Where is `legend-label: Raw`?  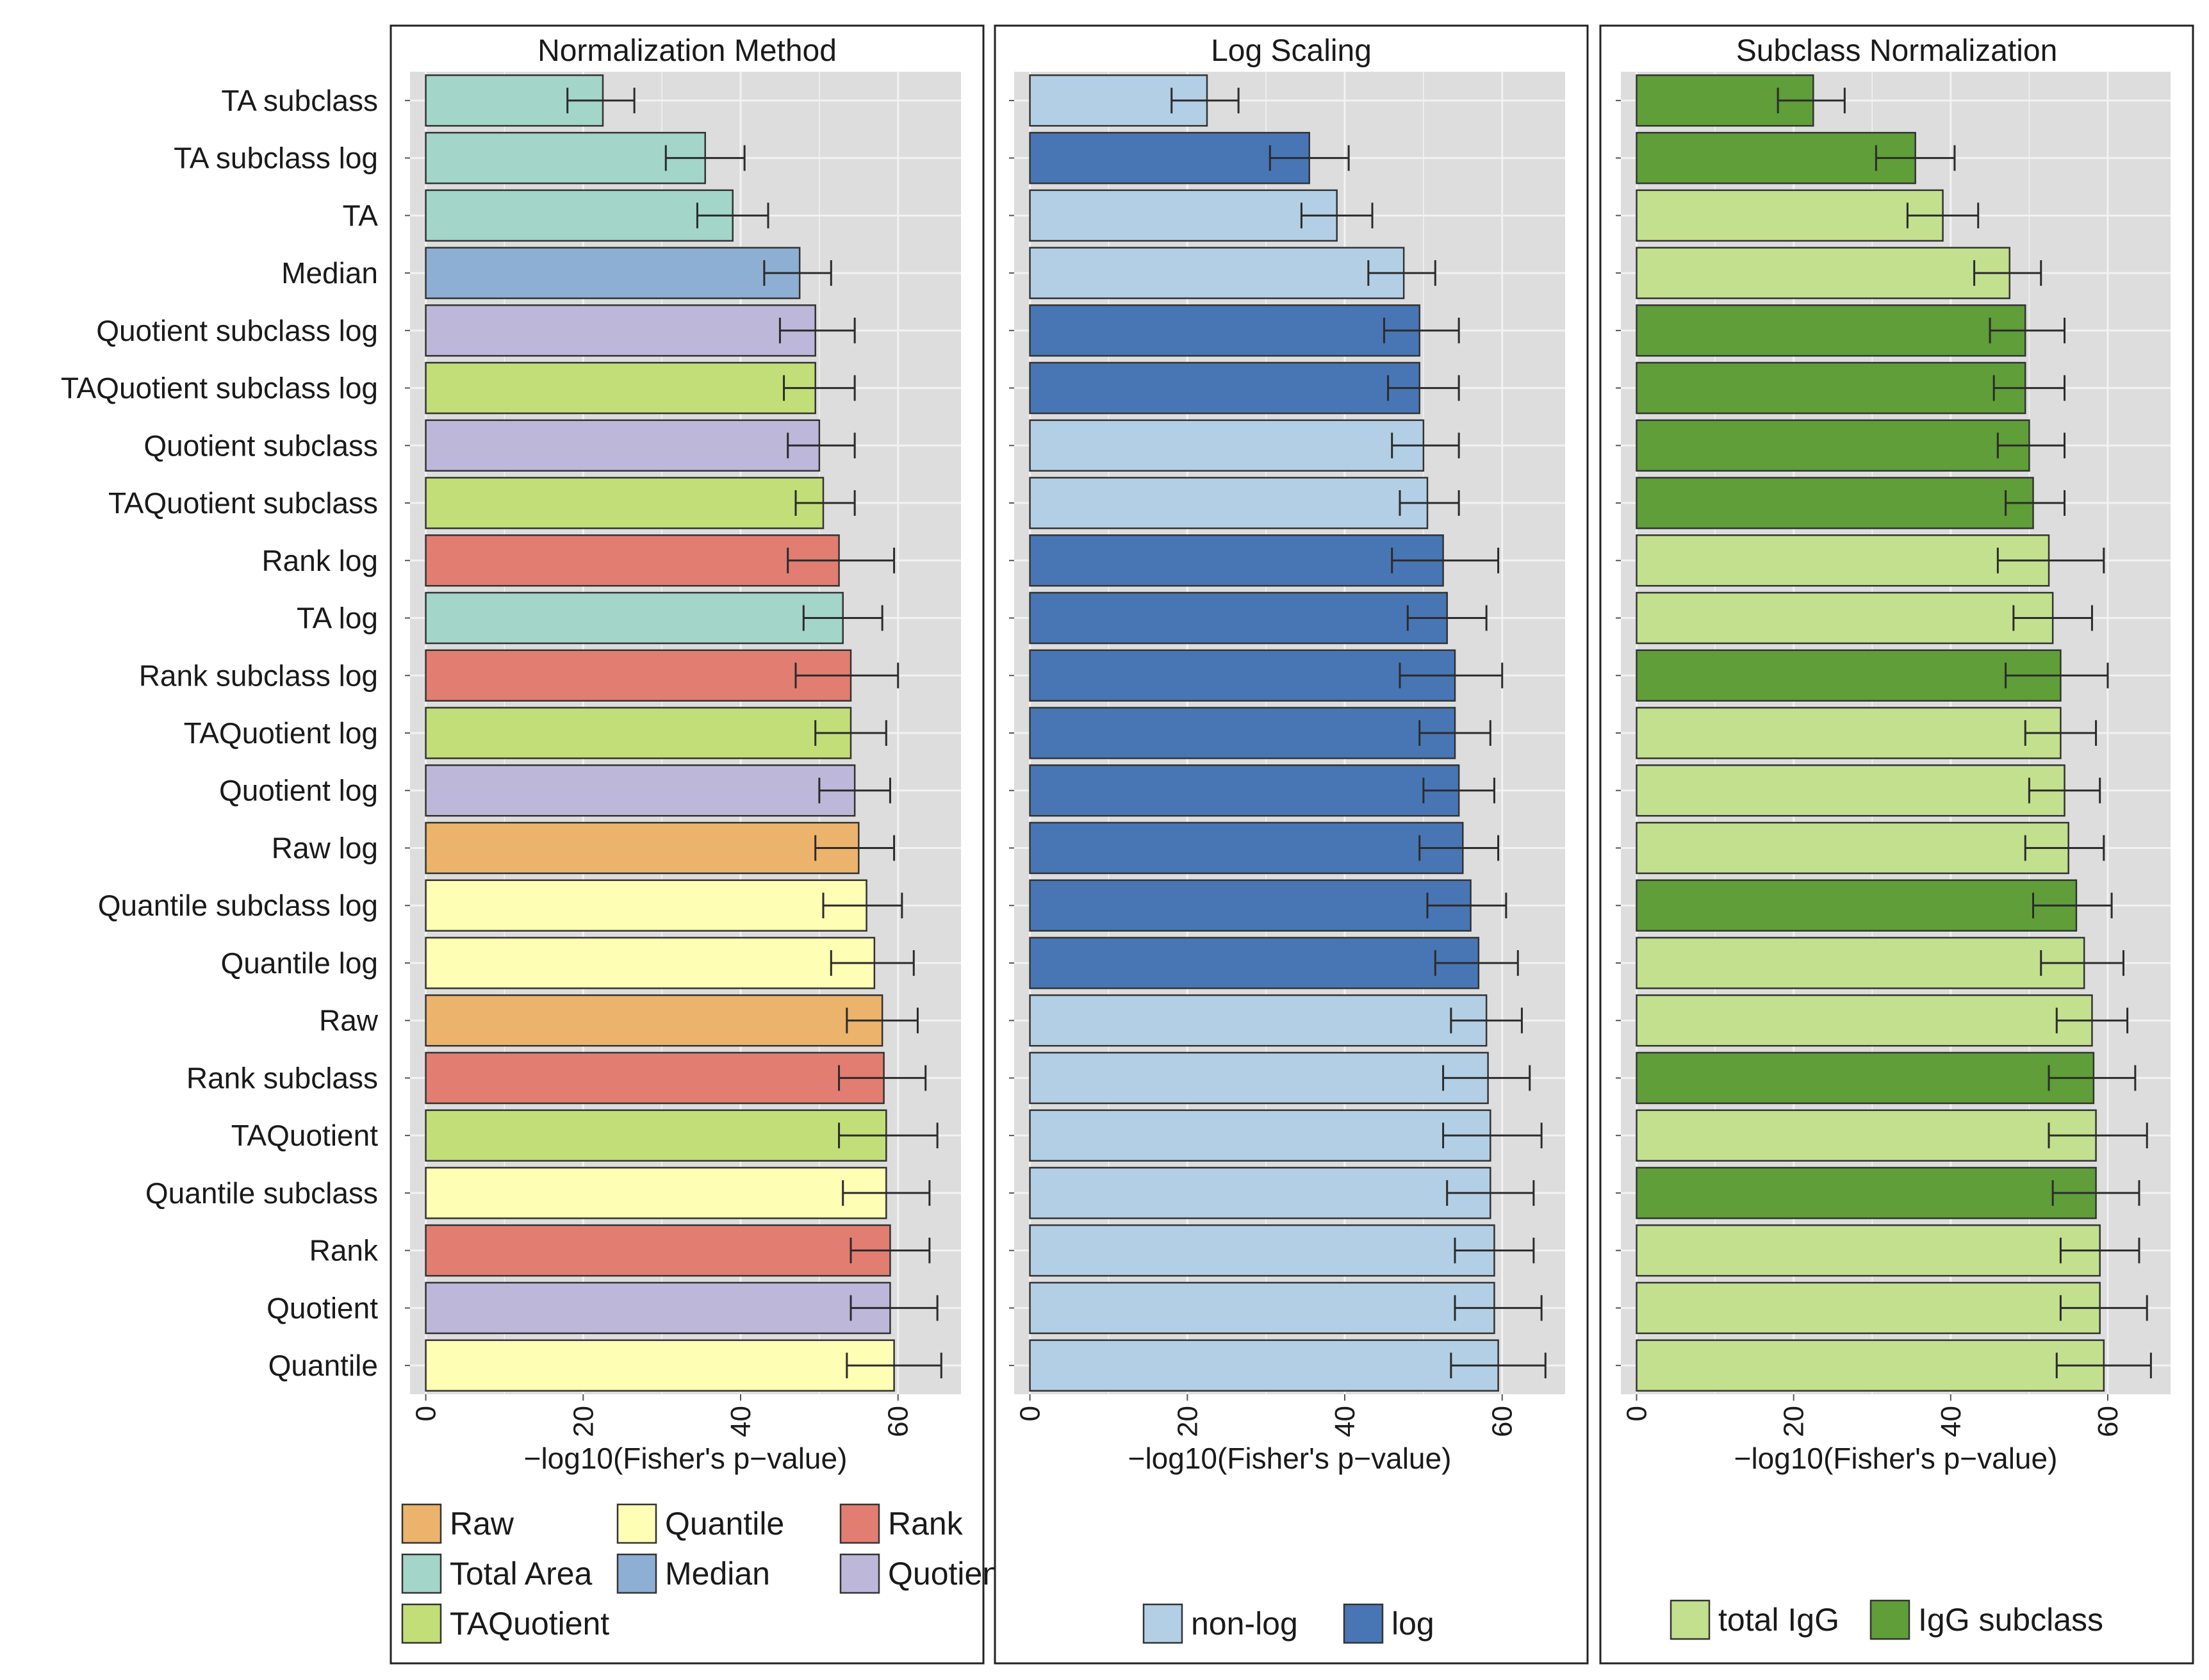
legend-label: Raw is located at coordinates (482, 1524).